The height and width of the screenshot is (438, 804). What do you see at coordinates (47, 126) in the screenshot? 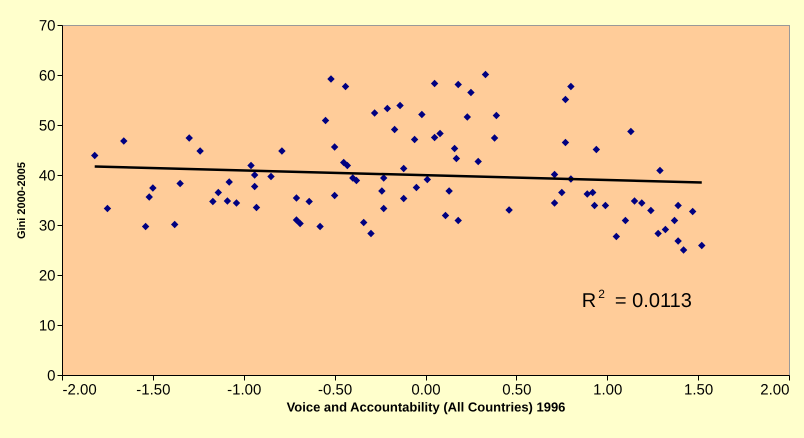
I see `y-tick-label: 50` at bounding box center [47, 126].